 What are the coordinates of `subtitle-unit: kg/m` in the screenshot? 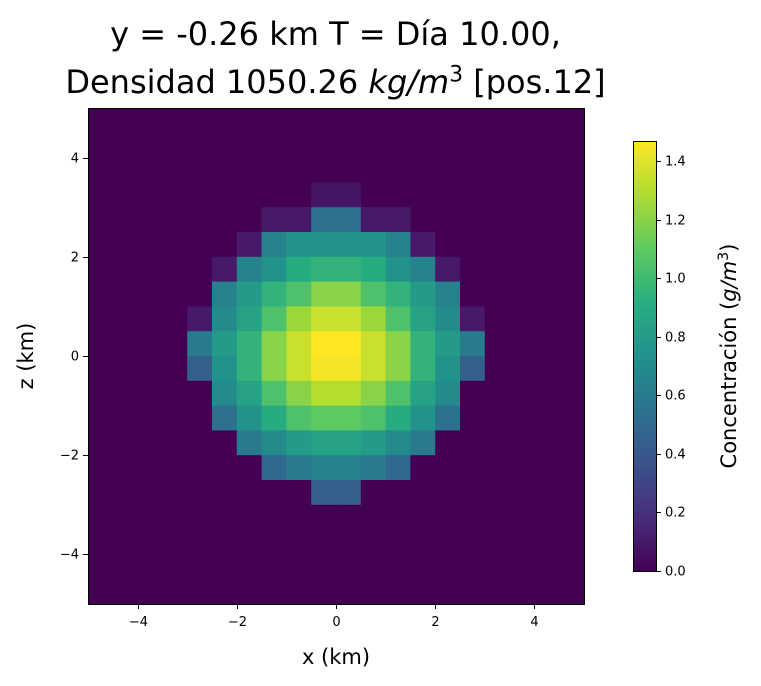 It's located at (409, 82).